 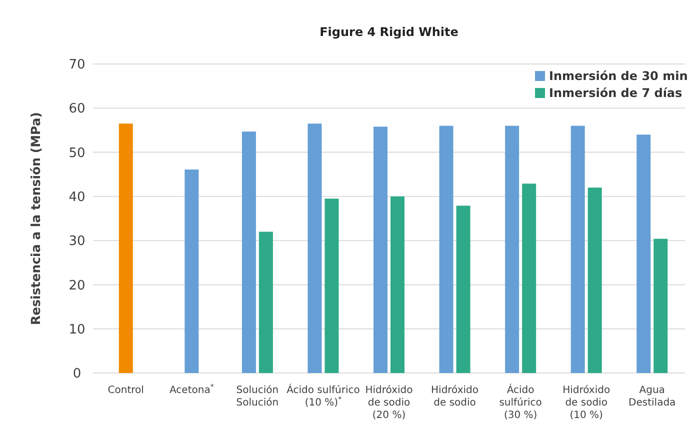 What do you see at coordinates (77, 374) in the screenshot?
I see `y-tick-label: 0` at bounding box center [77, 374].